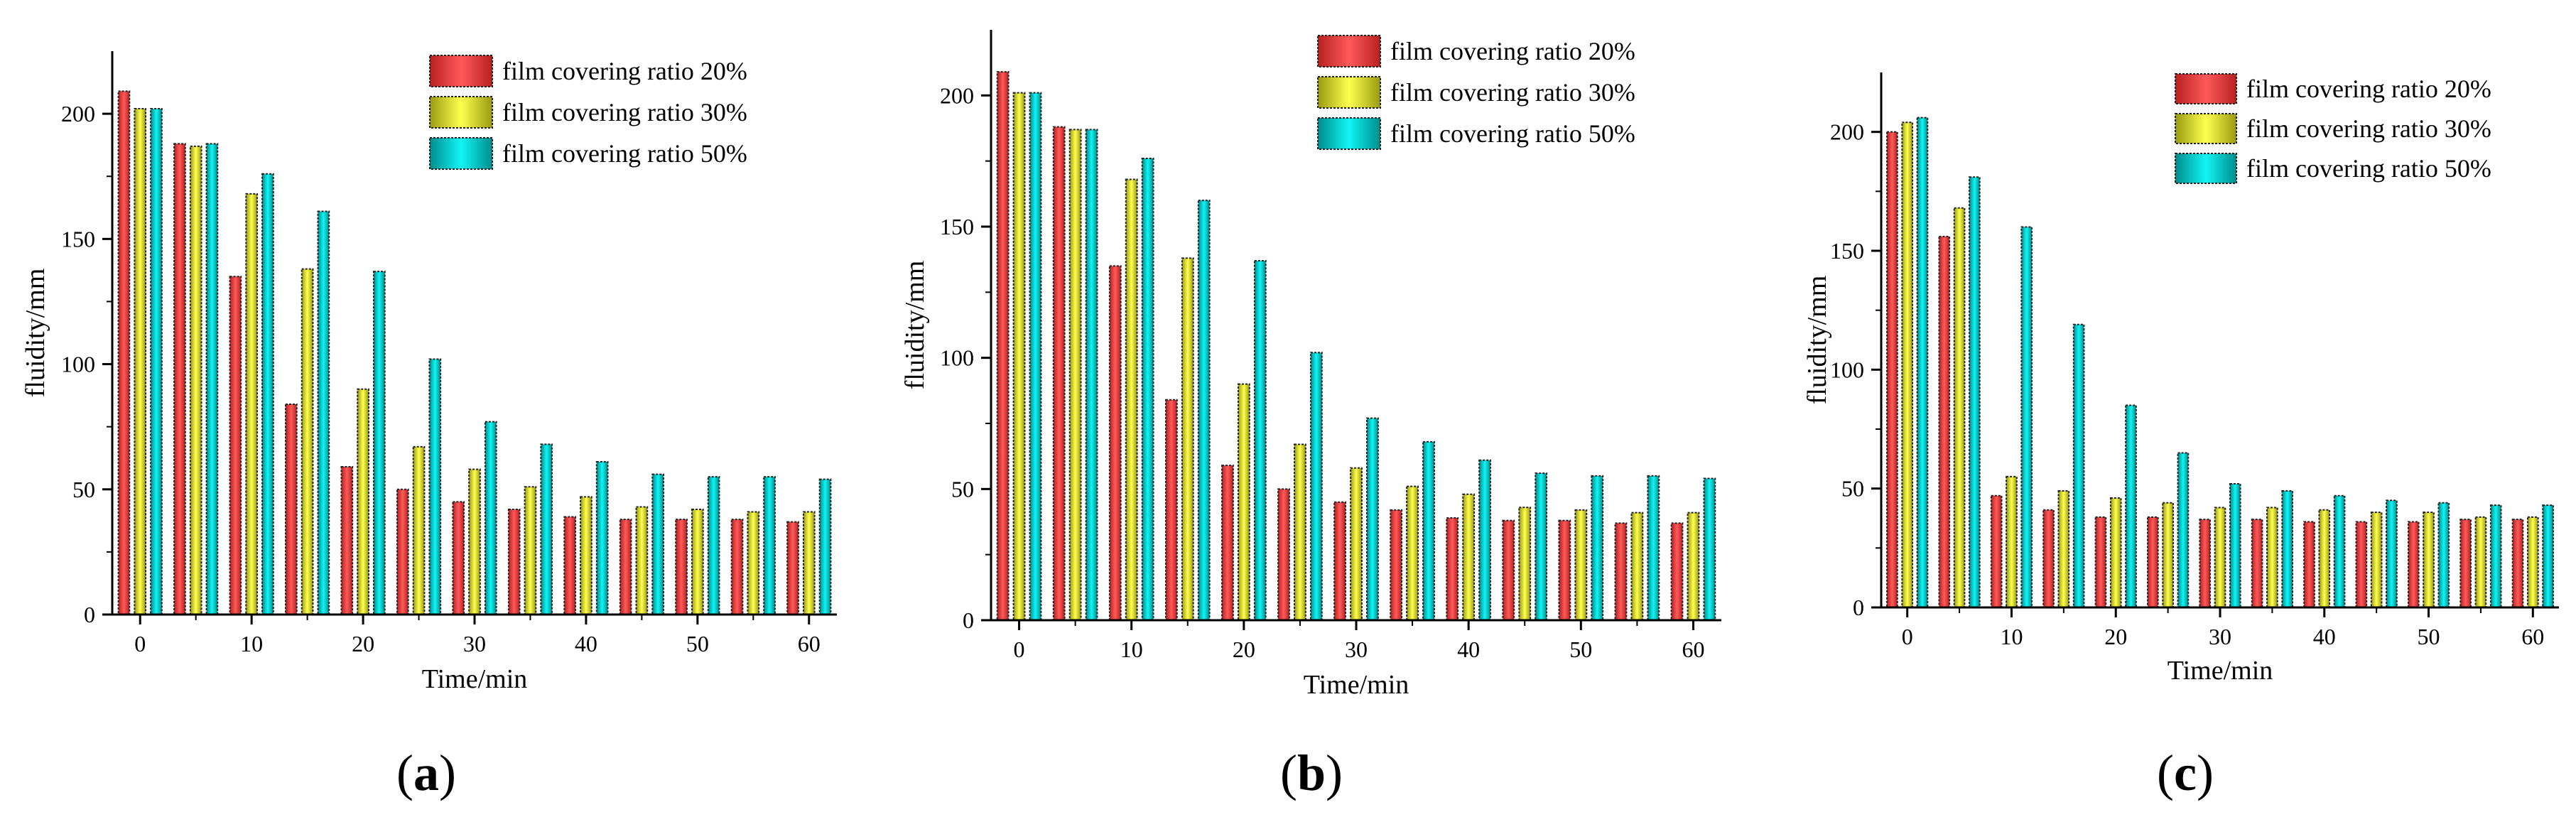 This screenshot has width=2576, height=817. Describe the element at coordinates (195, 380) in the screenshot. I see `bar-a-ratio-30-t5` at that location.